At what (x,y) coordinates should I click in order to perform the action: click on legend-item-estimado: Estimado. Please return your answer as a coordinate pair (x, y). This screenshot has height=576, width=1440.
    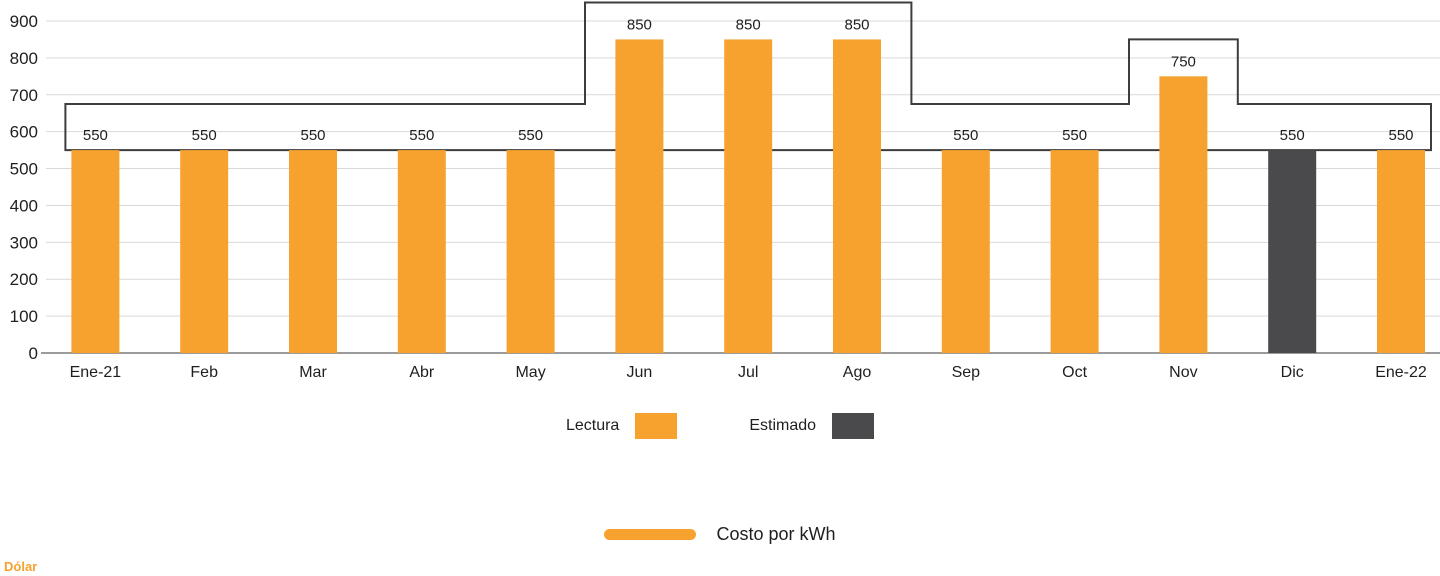
    Looking at the image, I should click on (812, 426).